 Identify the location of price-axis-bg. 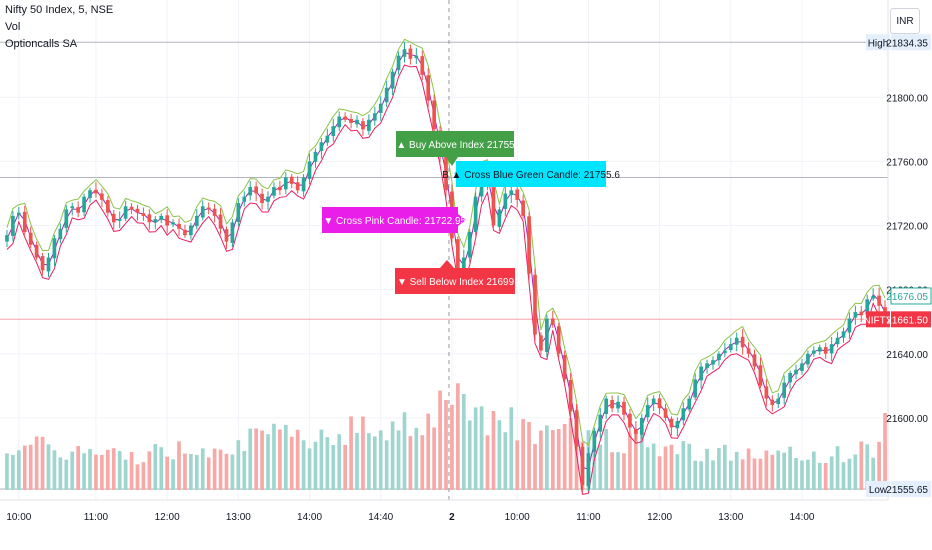
(910, 275).